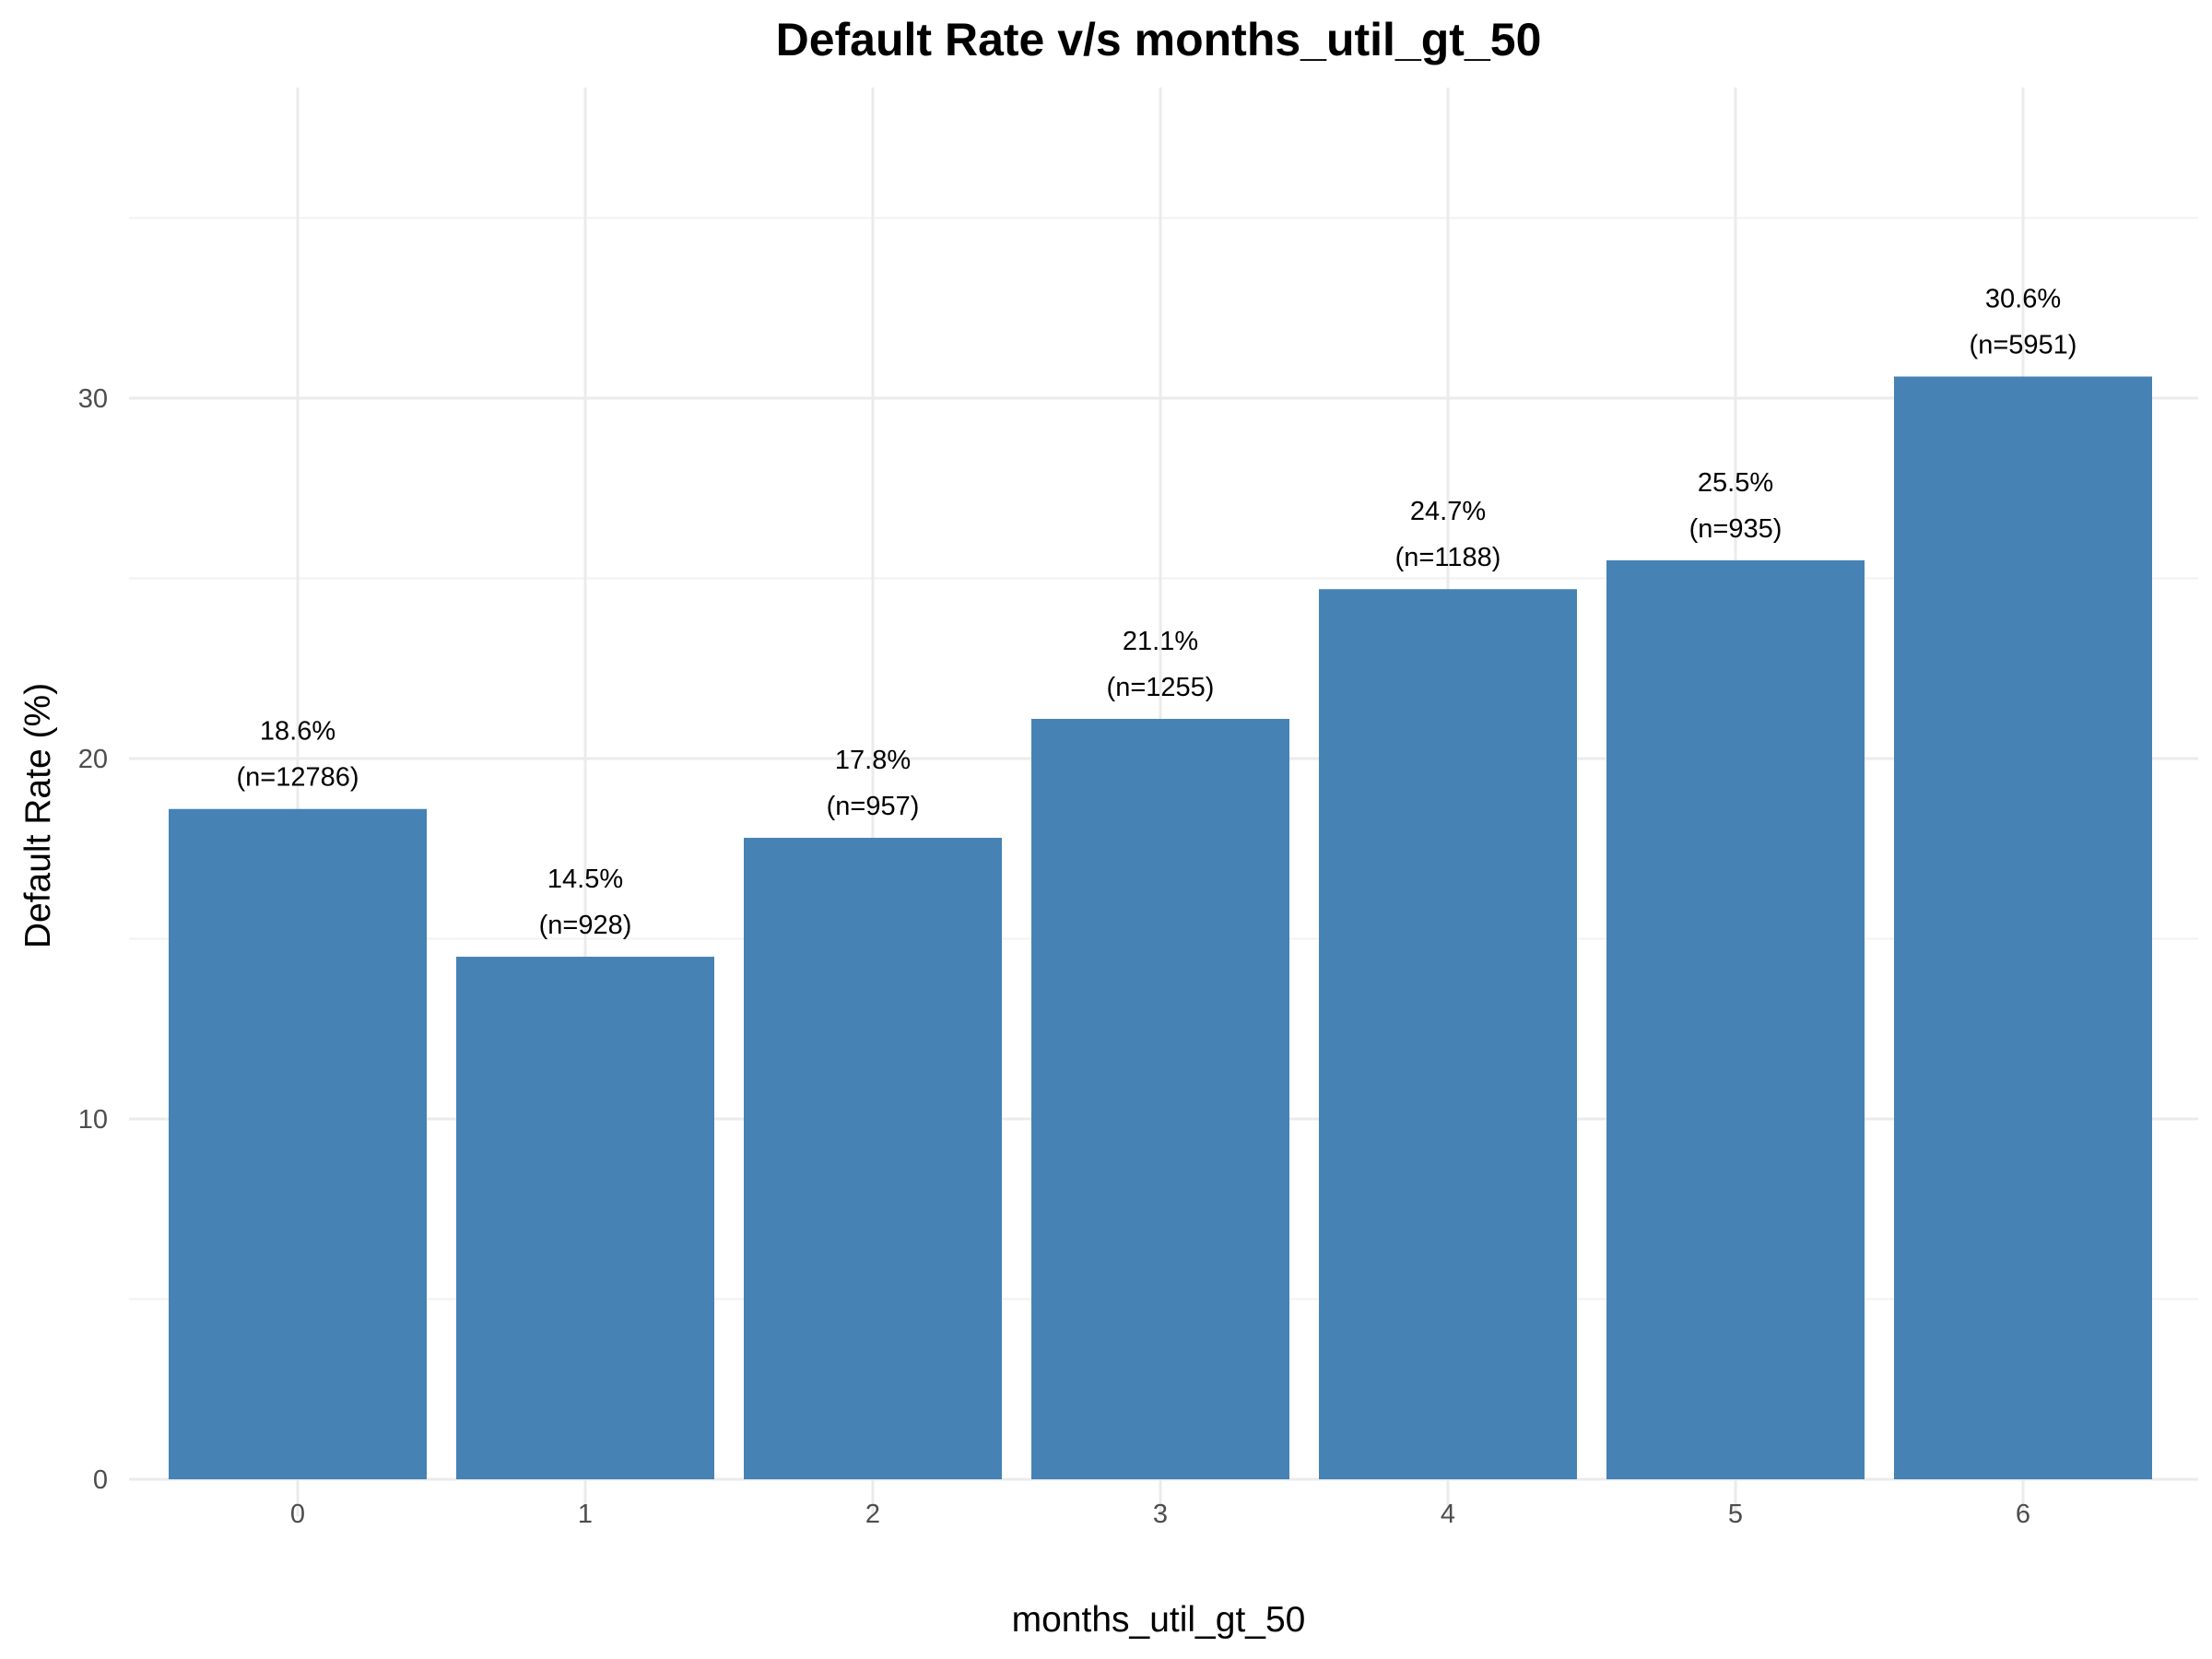  What do you see at coordinates (585, 1514) in the screenshot?
I see `x-tick-label: 1` at bounding box center [585, 1514].